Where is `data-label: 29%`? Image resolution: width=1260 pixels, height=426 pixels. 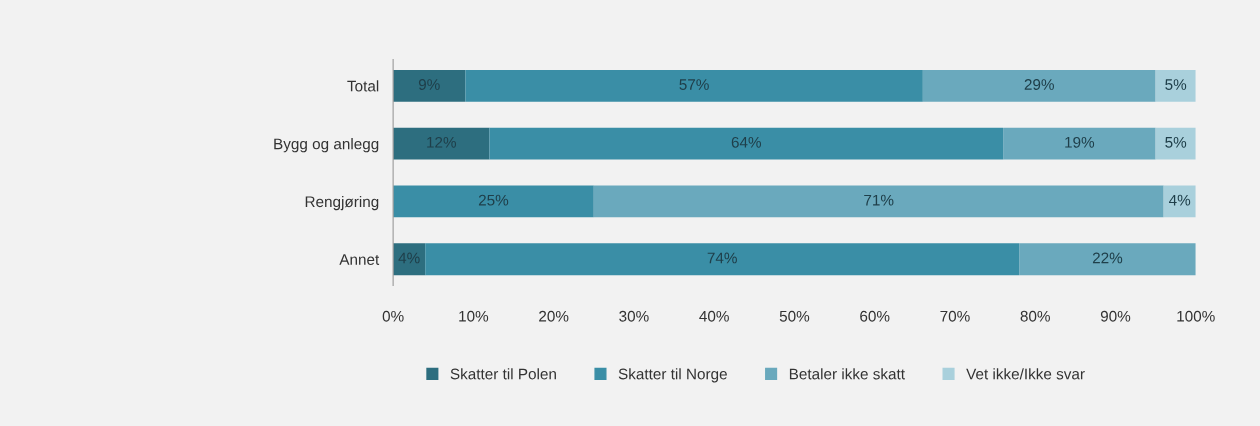 data-label: 29% is located at coordinates (1039, 84).